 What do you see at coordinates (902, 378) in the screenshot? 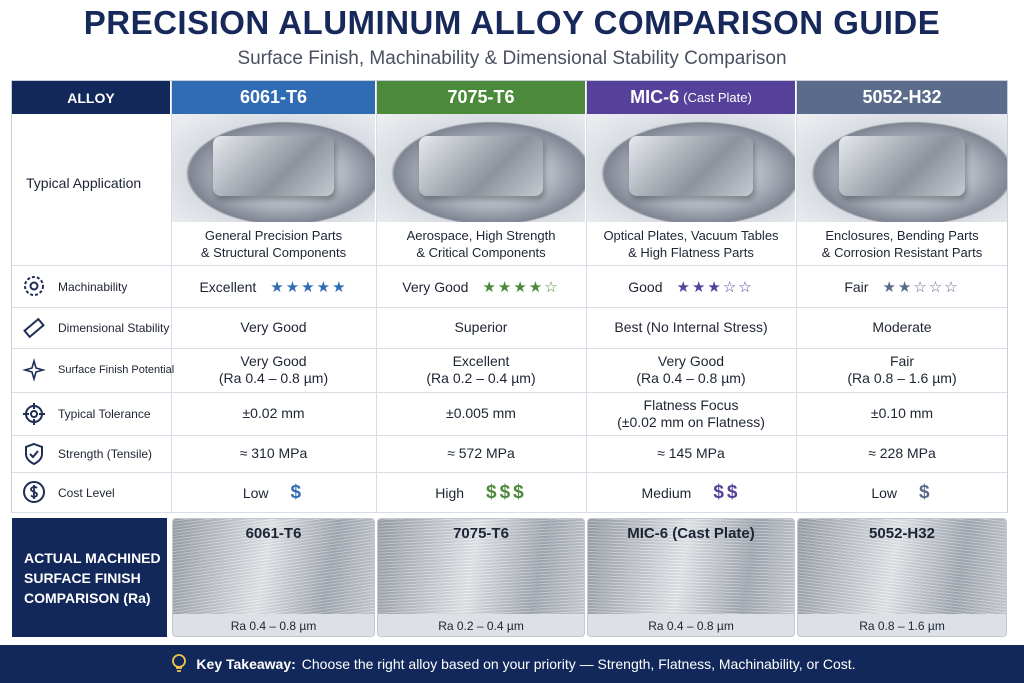
I see `value-line: (Ra 0.8 – 1.6 µm)` at bounding box center [902, 378].